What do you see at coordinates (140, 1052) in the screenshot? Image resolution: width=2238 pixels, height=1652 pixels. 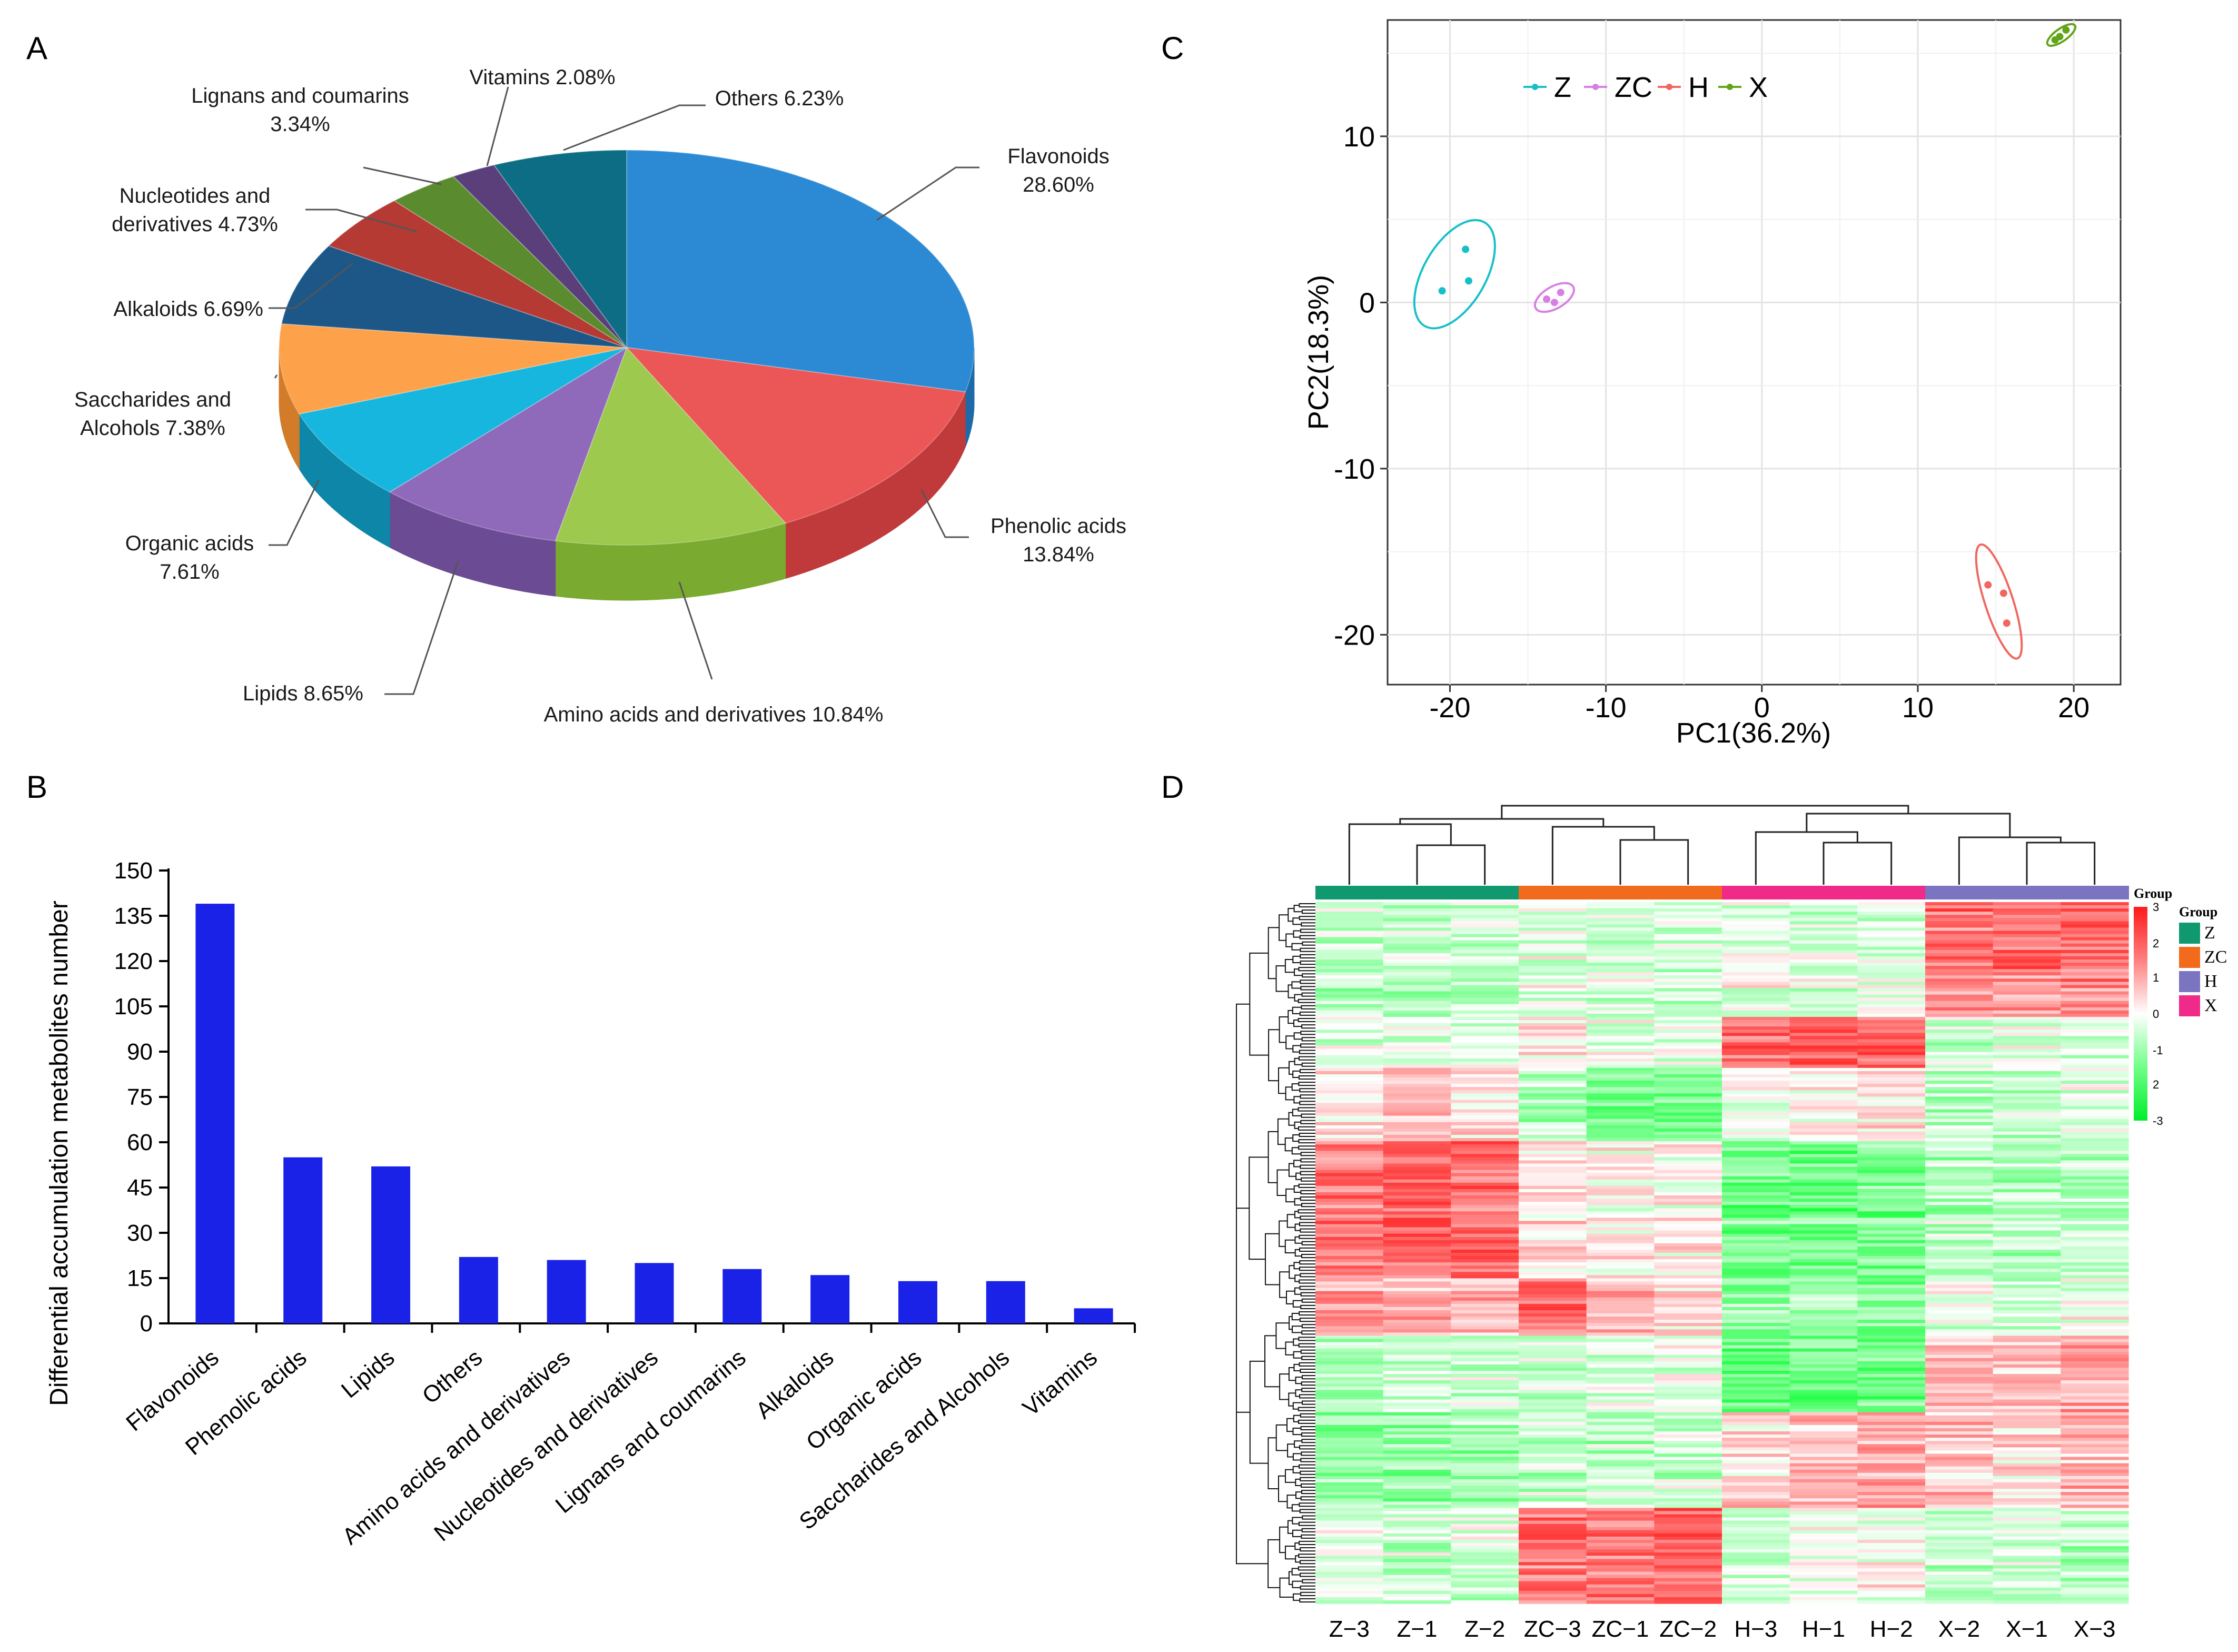 I see `bar-y-tick-label-6: 90` at bounding box center [140, 1052].